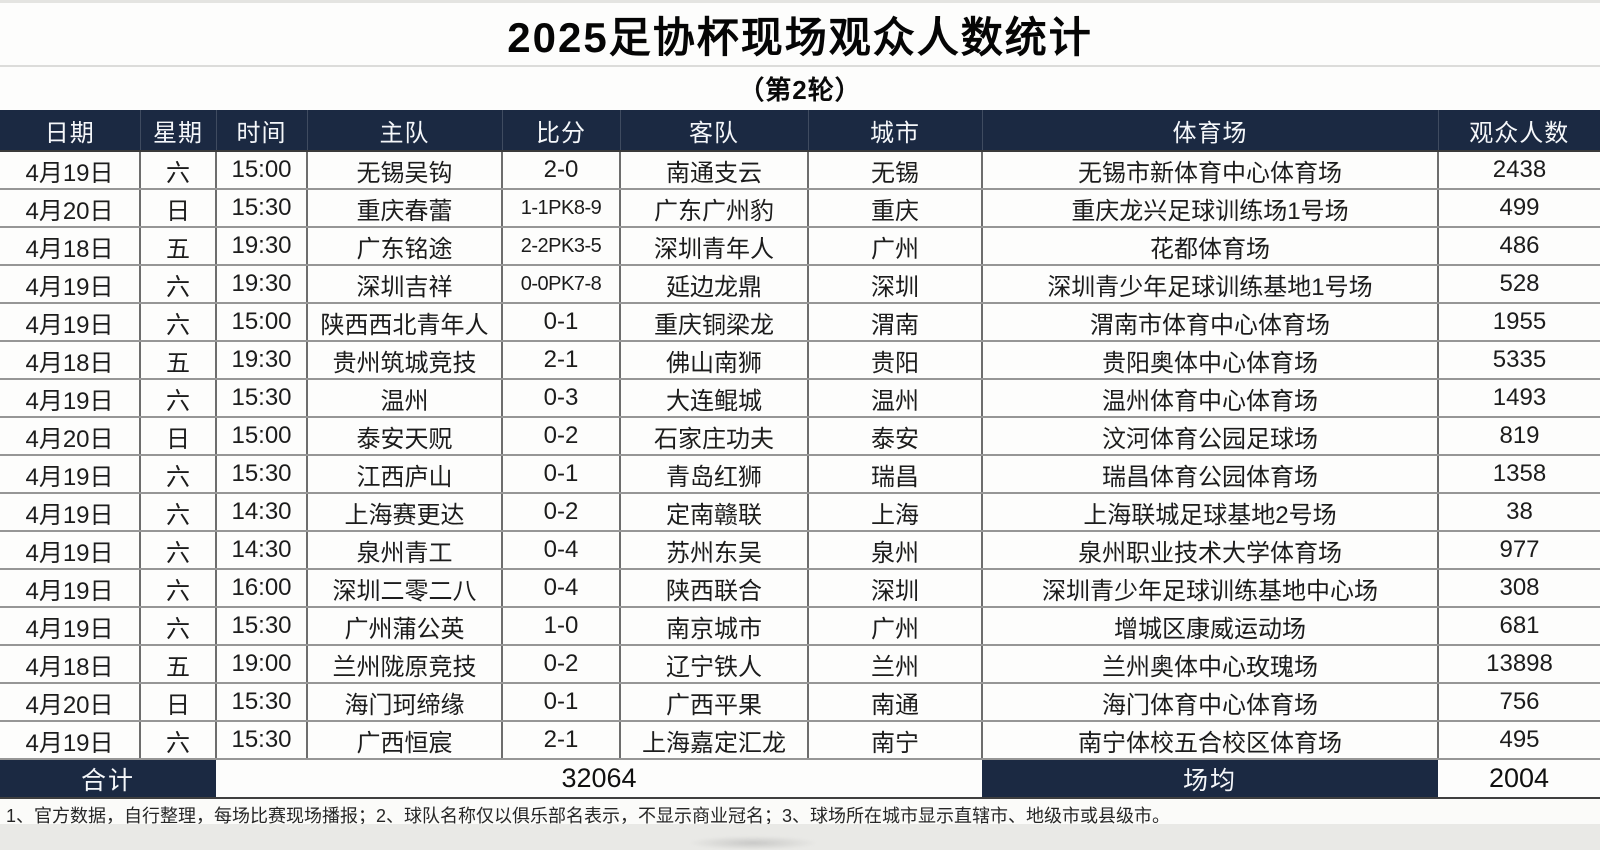 This screenshot has height=850, width=1600. Describe the element at coordinates (1519, 778) in the screenshot. I see `average-value-cell: 2004` at that location.